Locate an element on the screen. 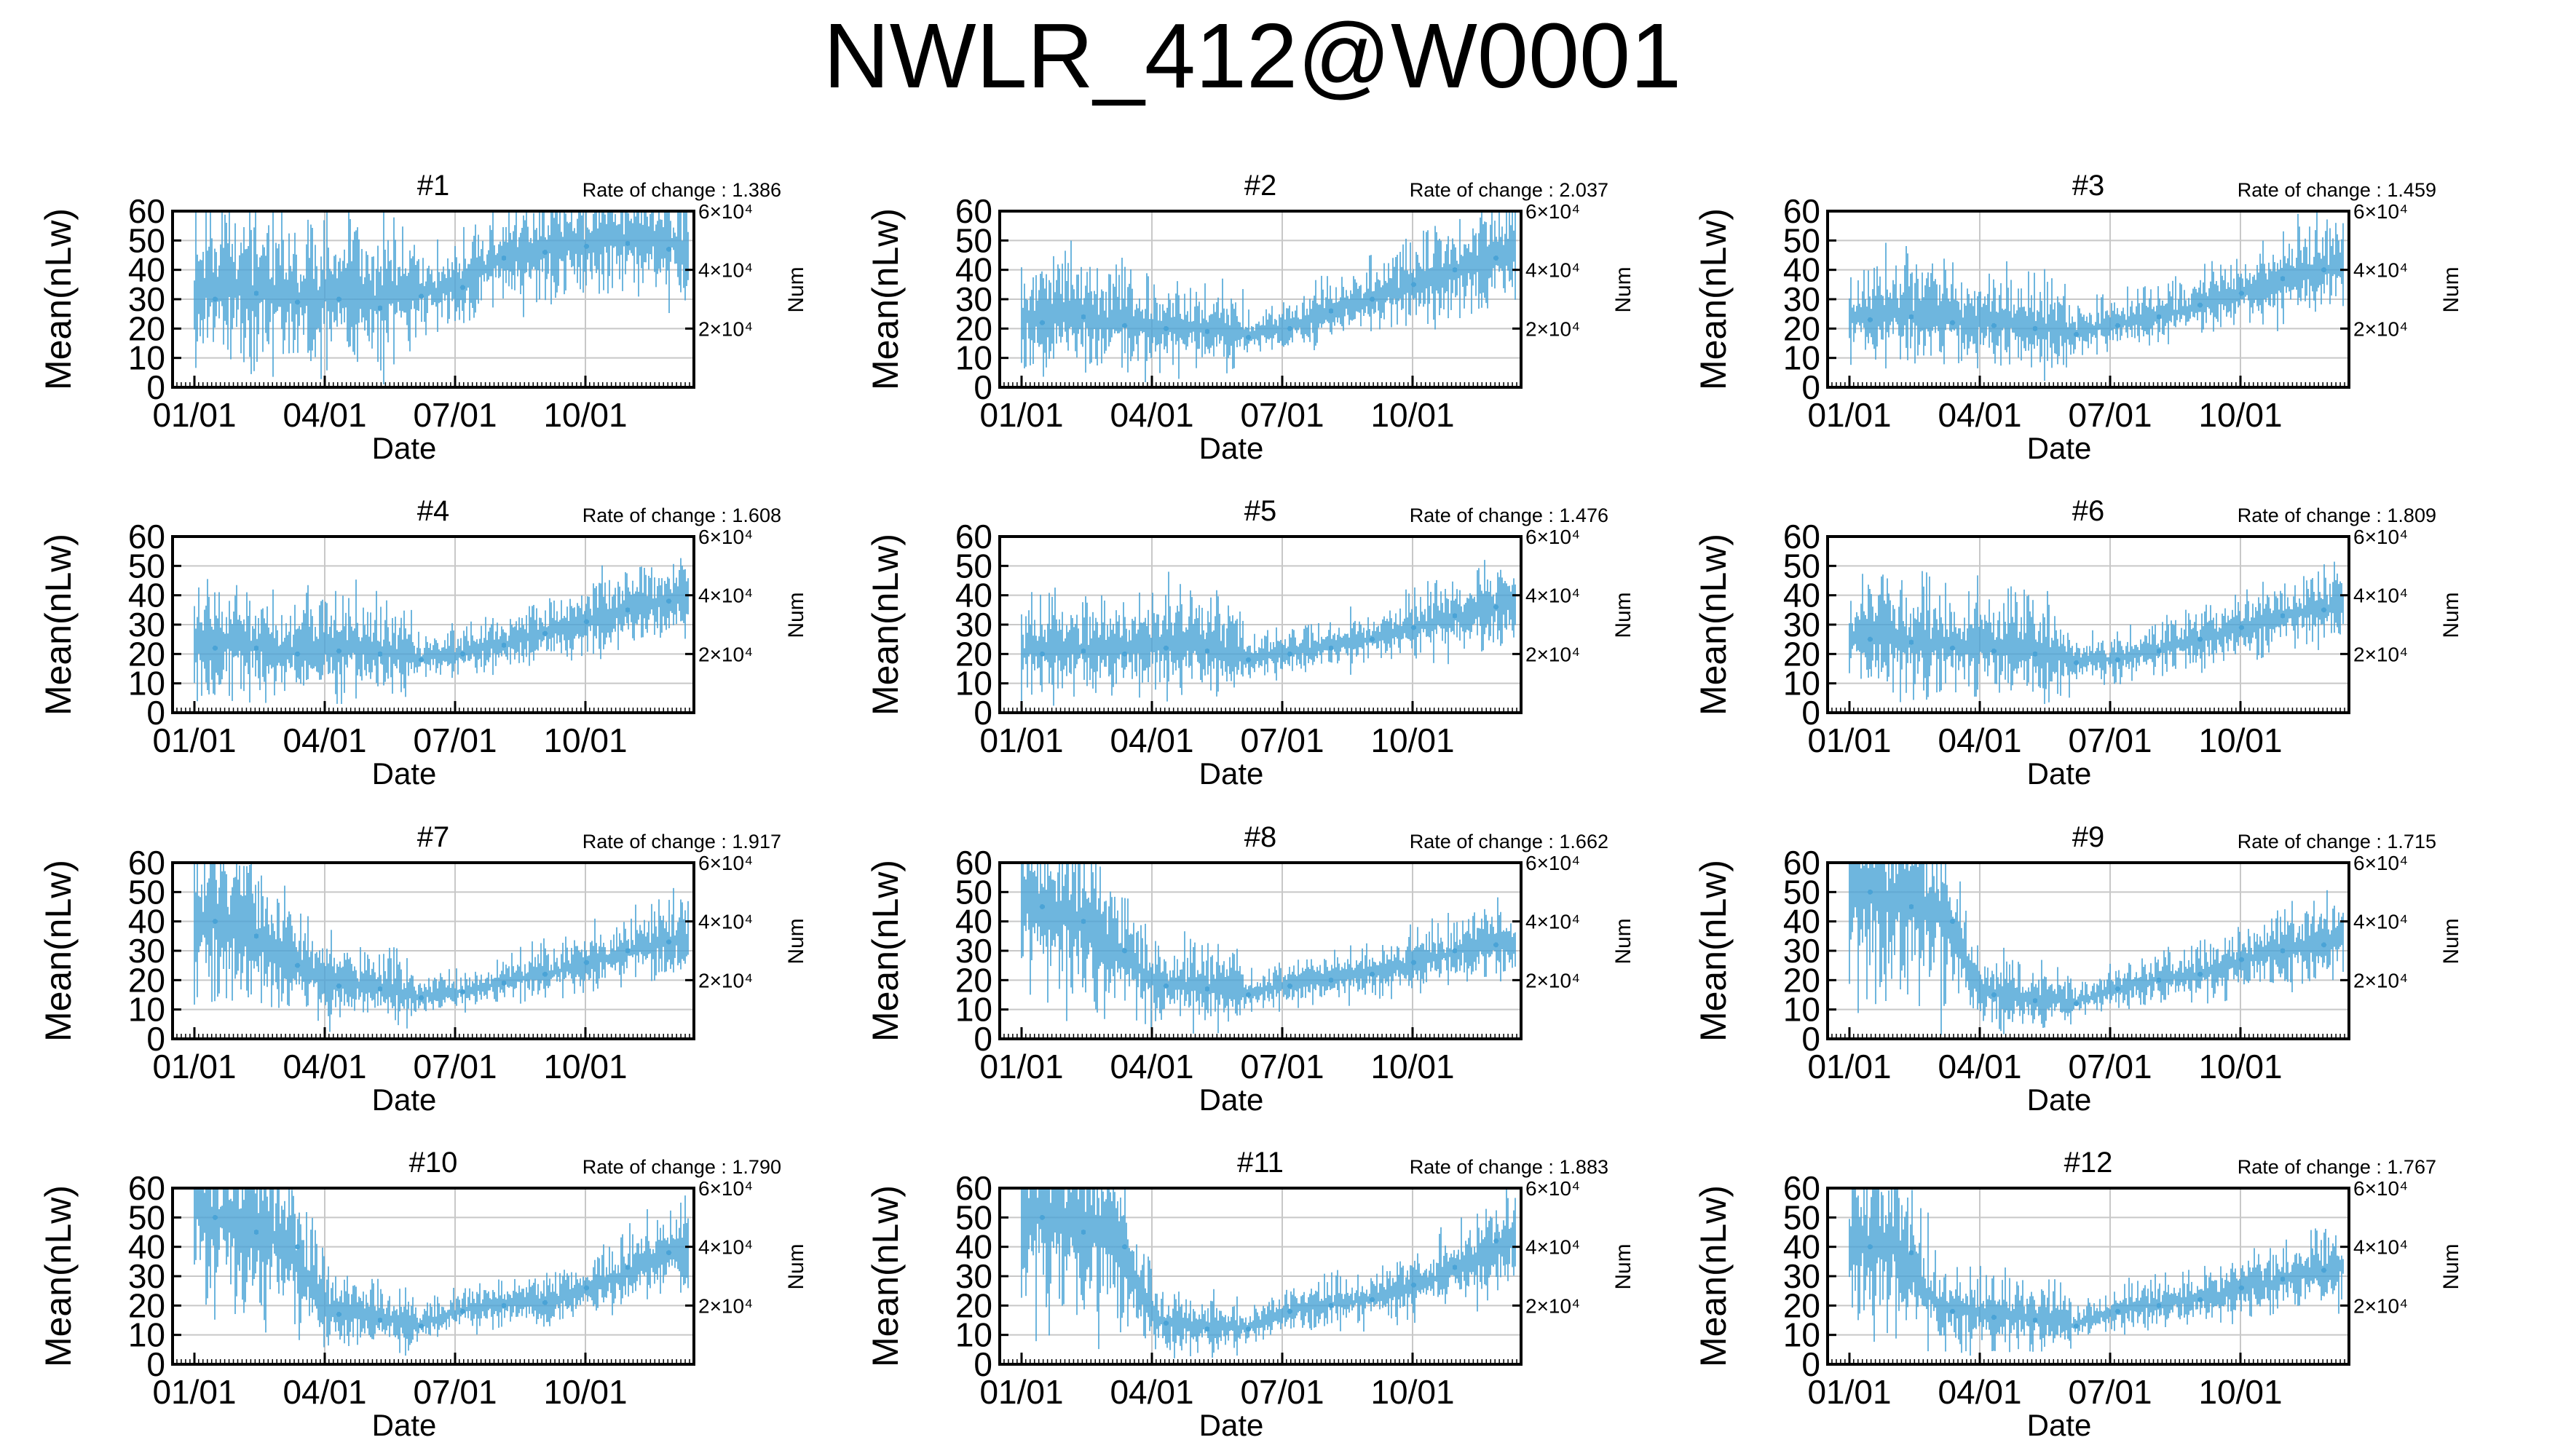 This screenshot has width=2555, height=1456. rate-of-change-label: Rate of change : 1.386 is located at coordinates (682, 190).